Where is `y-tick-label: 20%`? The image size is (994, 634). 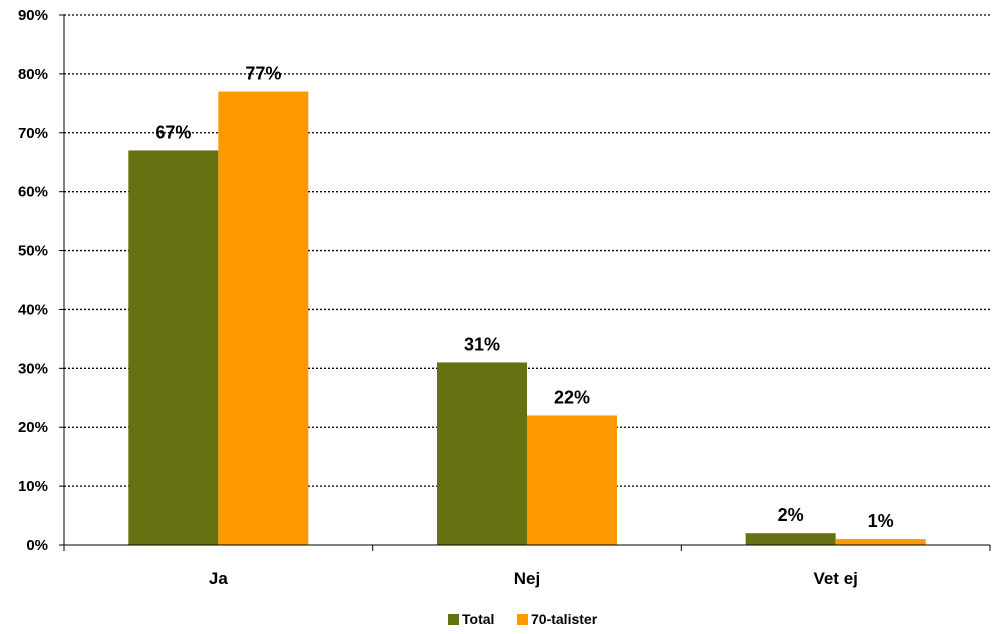 y-tick-label: 20% is located at coordinates (33, 427).